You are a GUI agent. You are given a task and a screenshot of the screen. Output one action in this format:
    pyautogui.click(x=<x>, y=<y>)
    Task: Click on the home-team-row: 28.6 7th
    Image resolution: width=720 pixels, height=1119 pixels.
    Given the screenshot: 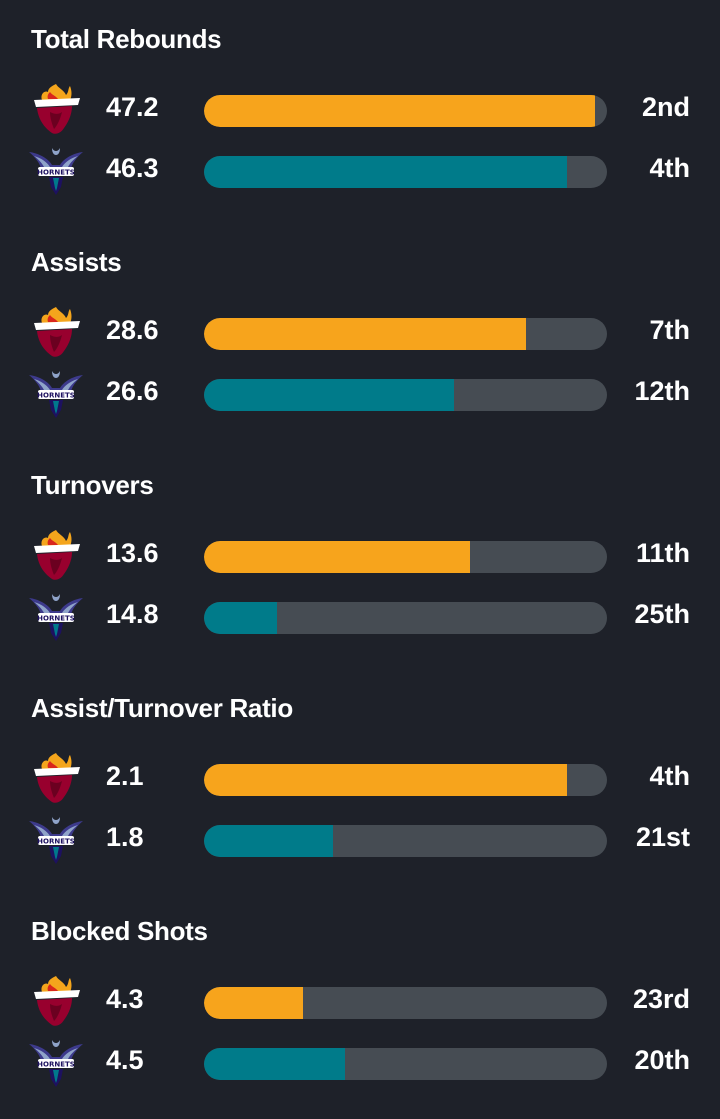 What is the action you would take?
    pyautogui.click(x=360, y=330)
    